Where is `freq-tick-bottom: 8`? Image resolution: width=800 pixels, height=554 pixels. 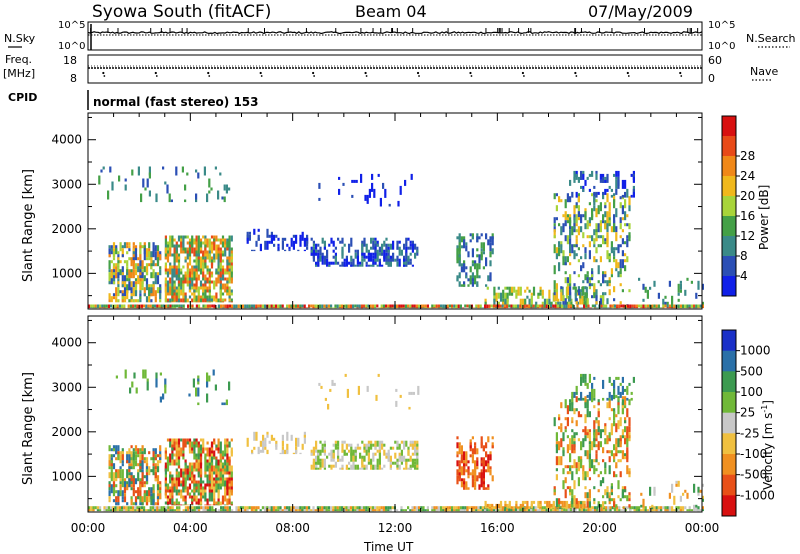 freq-tick-bottom: 8 is located at coordinates (73, 78).